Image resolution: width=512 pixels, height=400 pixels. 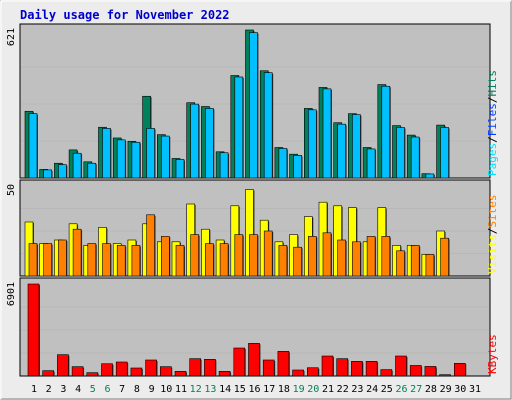 What do you see at coordinates (492, 159) in the screenshot?
I see `legend-entry: Pages` at bounding box center [492, 159].